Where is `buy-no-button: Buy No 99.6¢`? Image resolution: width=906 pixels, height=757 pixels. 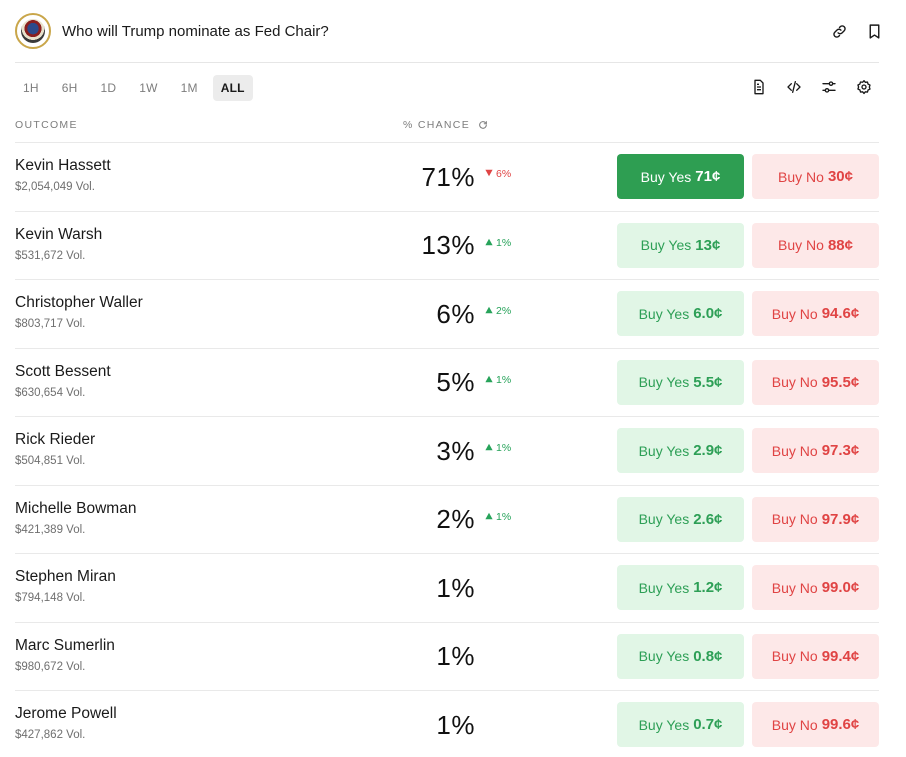
buy-no-button: Buy No 99.6¢ is located at coordinates (815, 724).